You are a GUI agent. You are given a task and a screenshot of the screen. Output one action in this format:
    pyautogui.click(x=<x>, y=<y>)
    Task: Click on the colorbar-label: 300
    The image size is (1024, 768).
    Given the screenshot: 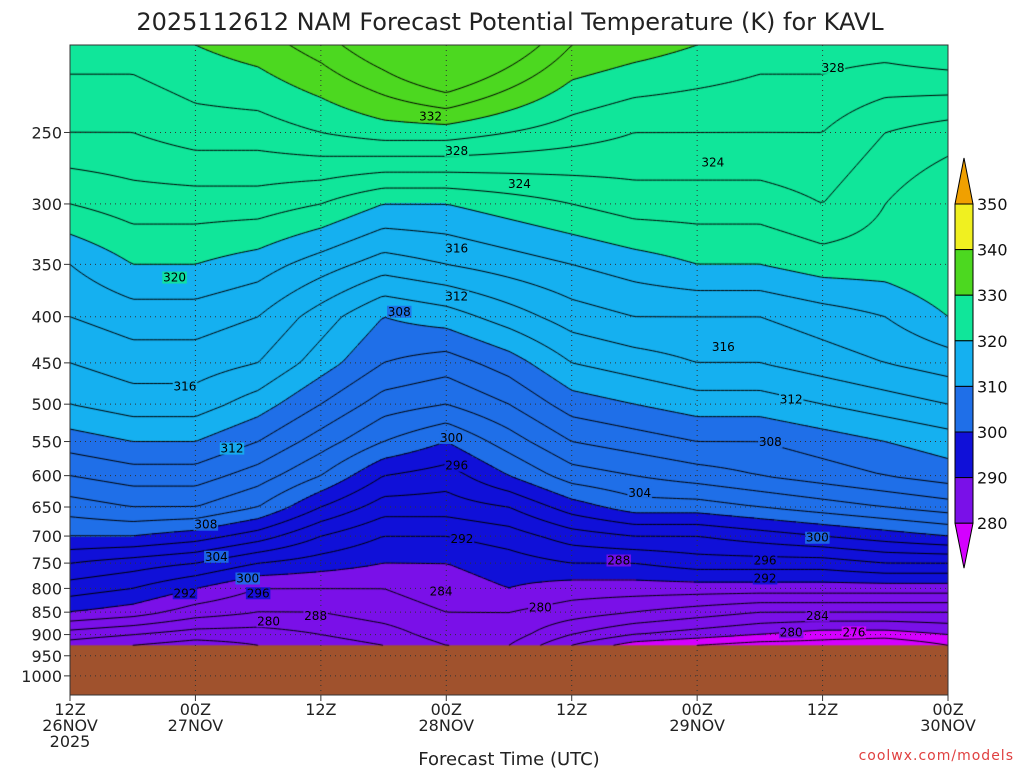 What is the action you would take?
    pyautogui.click(x=992, y=432)
    